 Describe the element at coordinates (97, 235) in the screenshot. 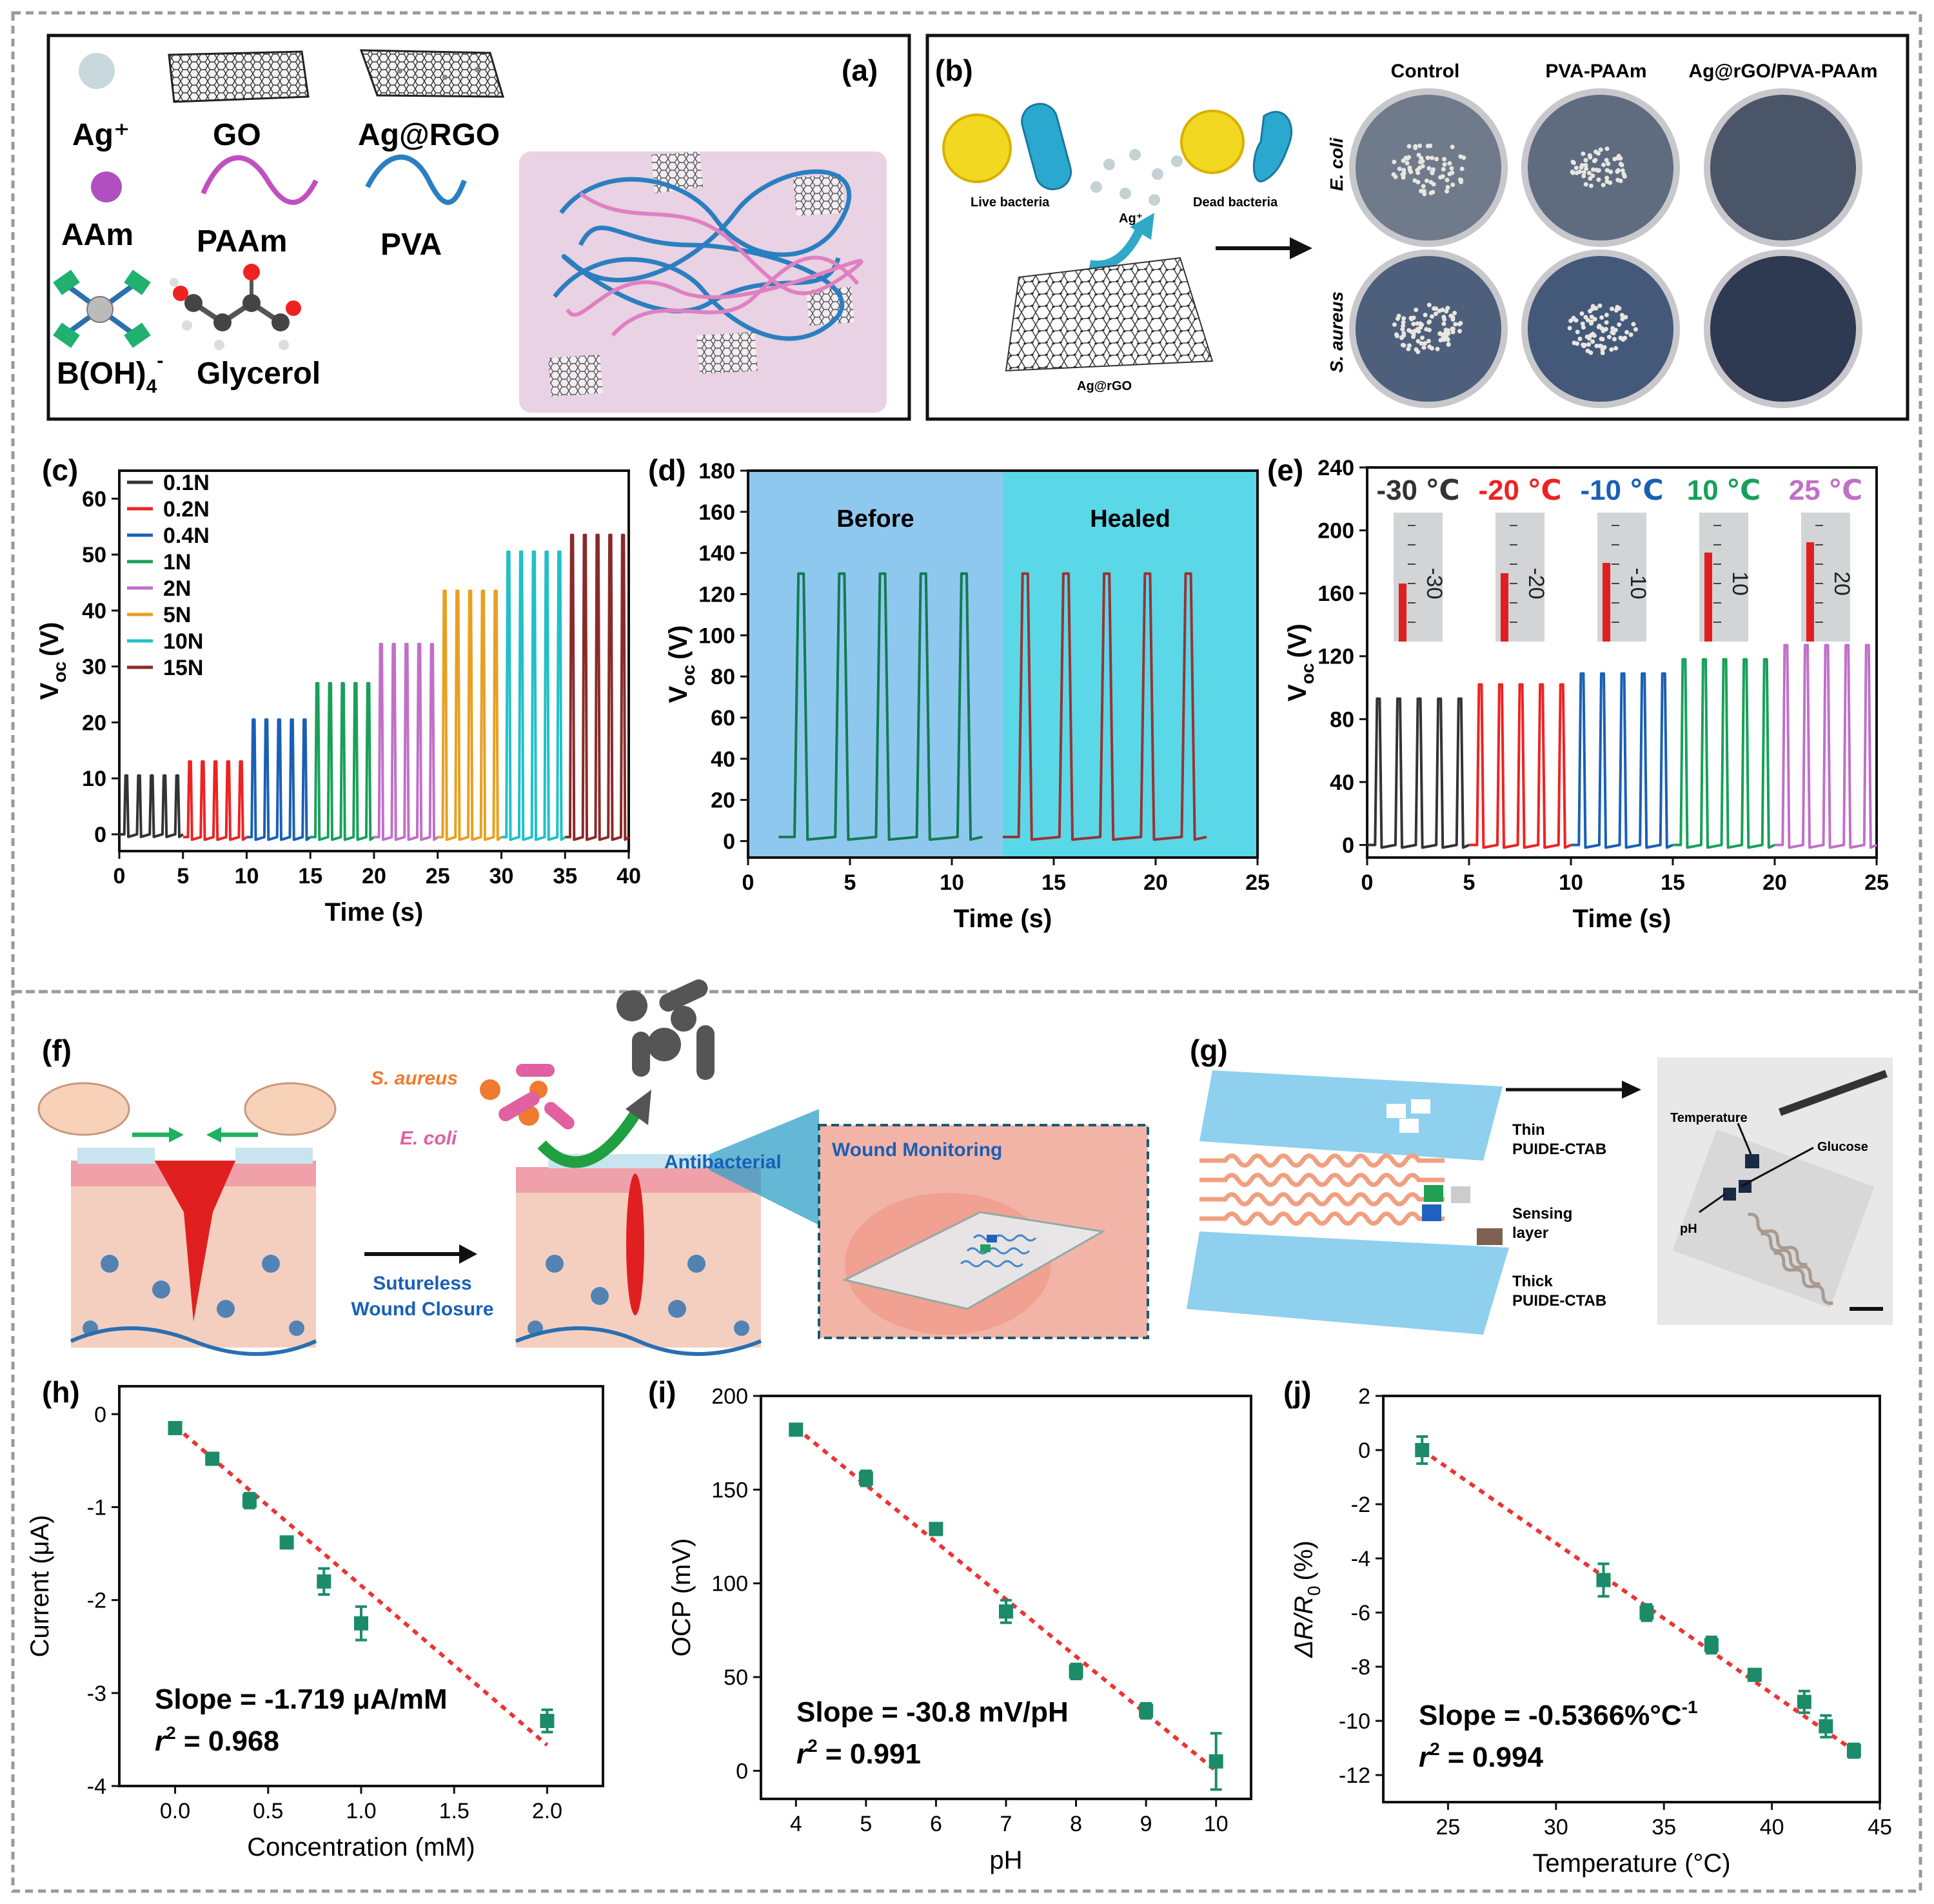

I see `aam-label: AAm` at that location.